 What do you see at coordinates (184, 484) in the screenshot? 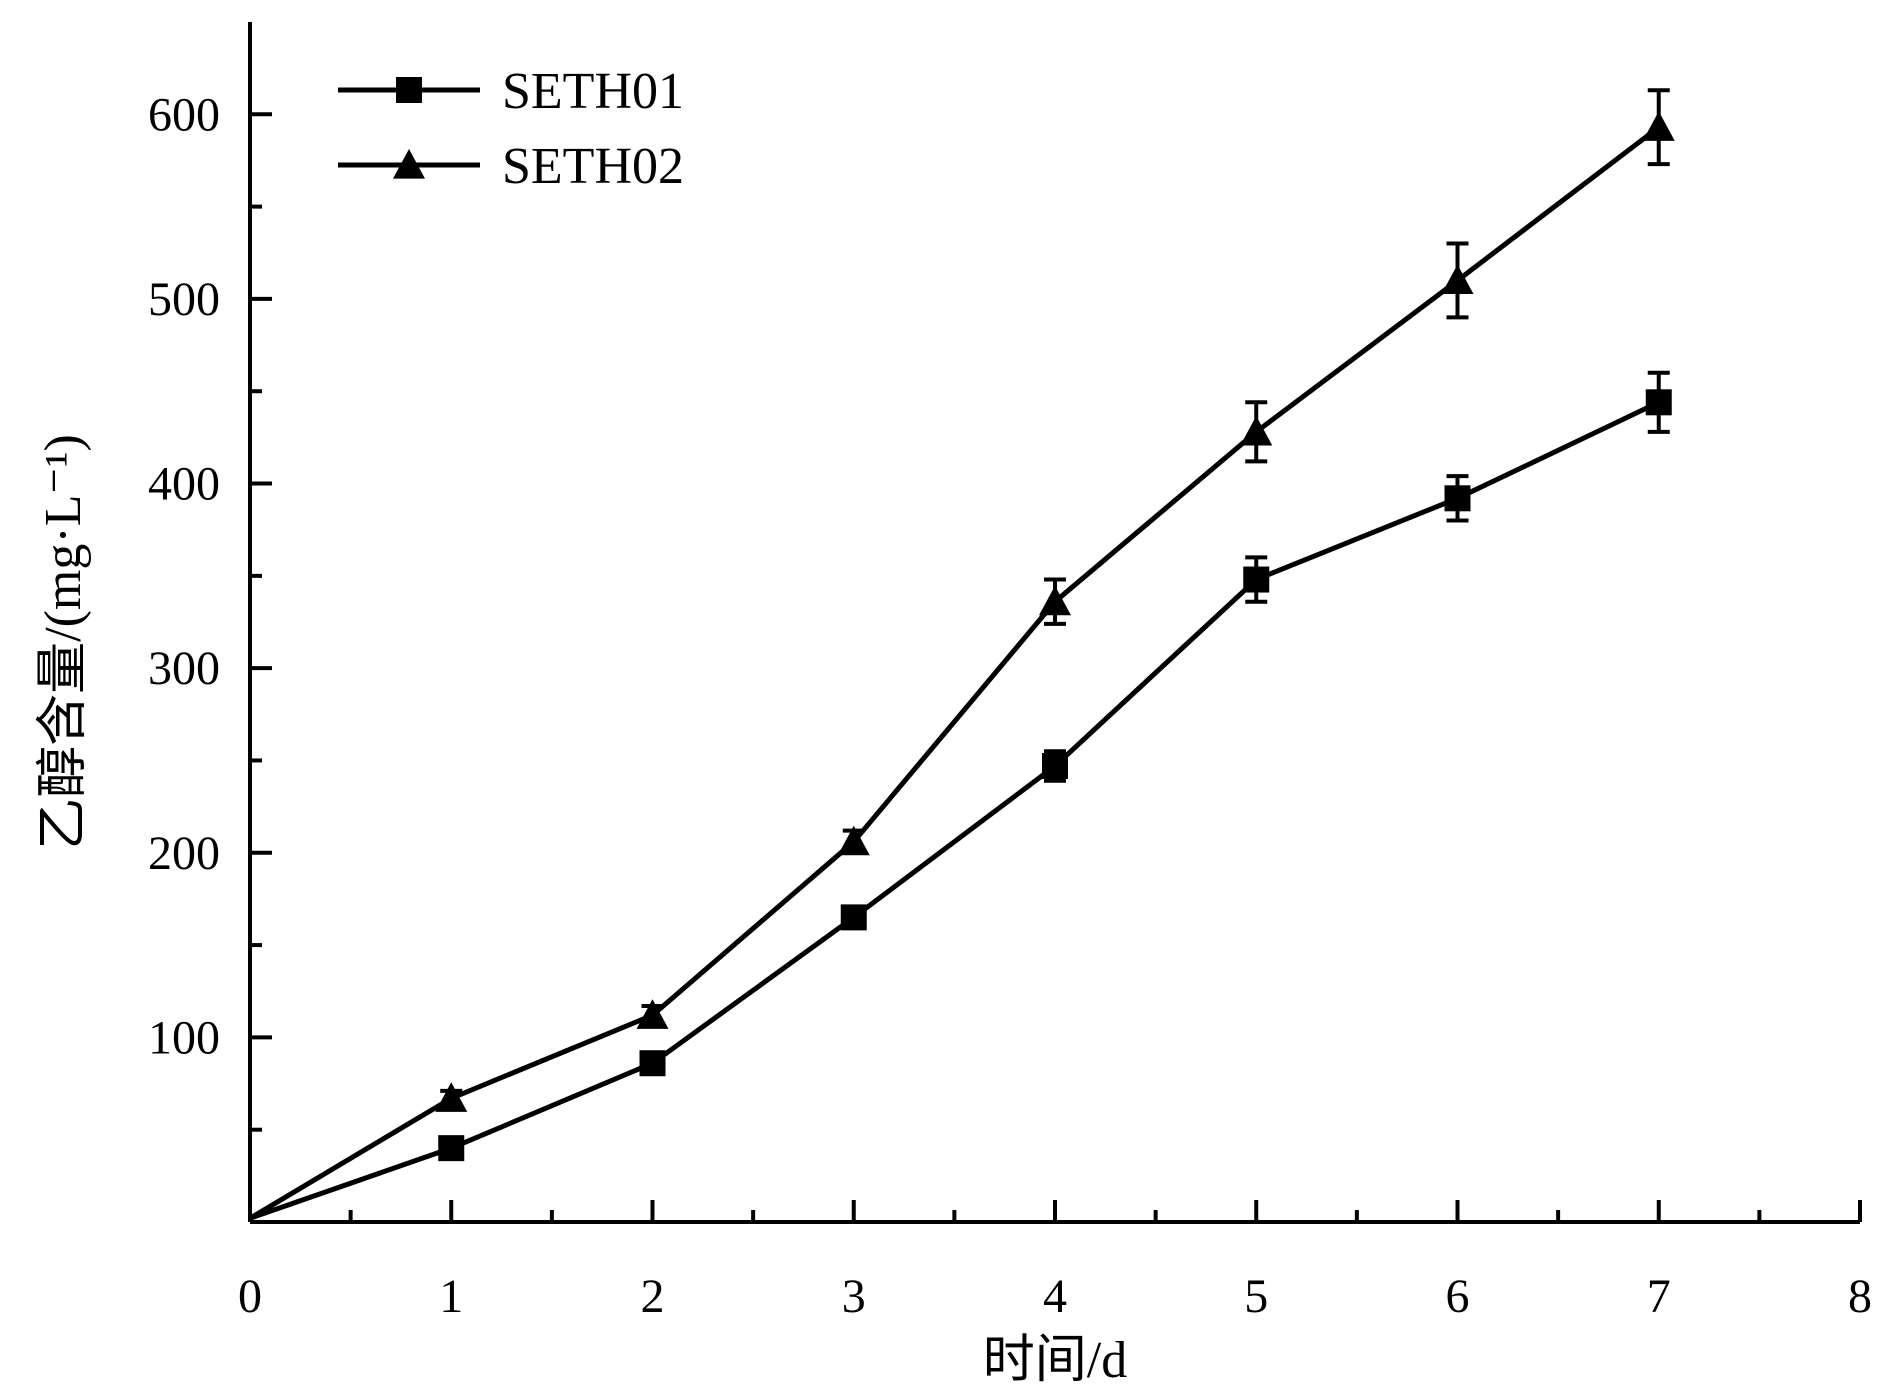
I see `y-tick-label: 400` at bounding box center [184, 484].